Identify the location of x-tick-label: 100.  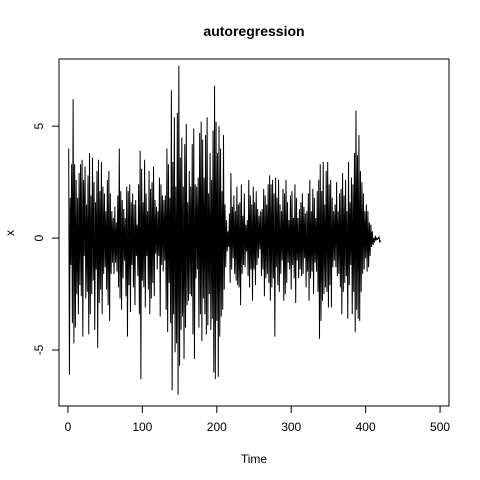
(142, 427).